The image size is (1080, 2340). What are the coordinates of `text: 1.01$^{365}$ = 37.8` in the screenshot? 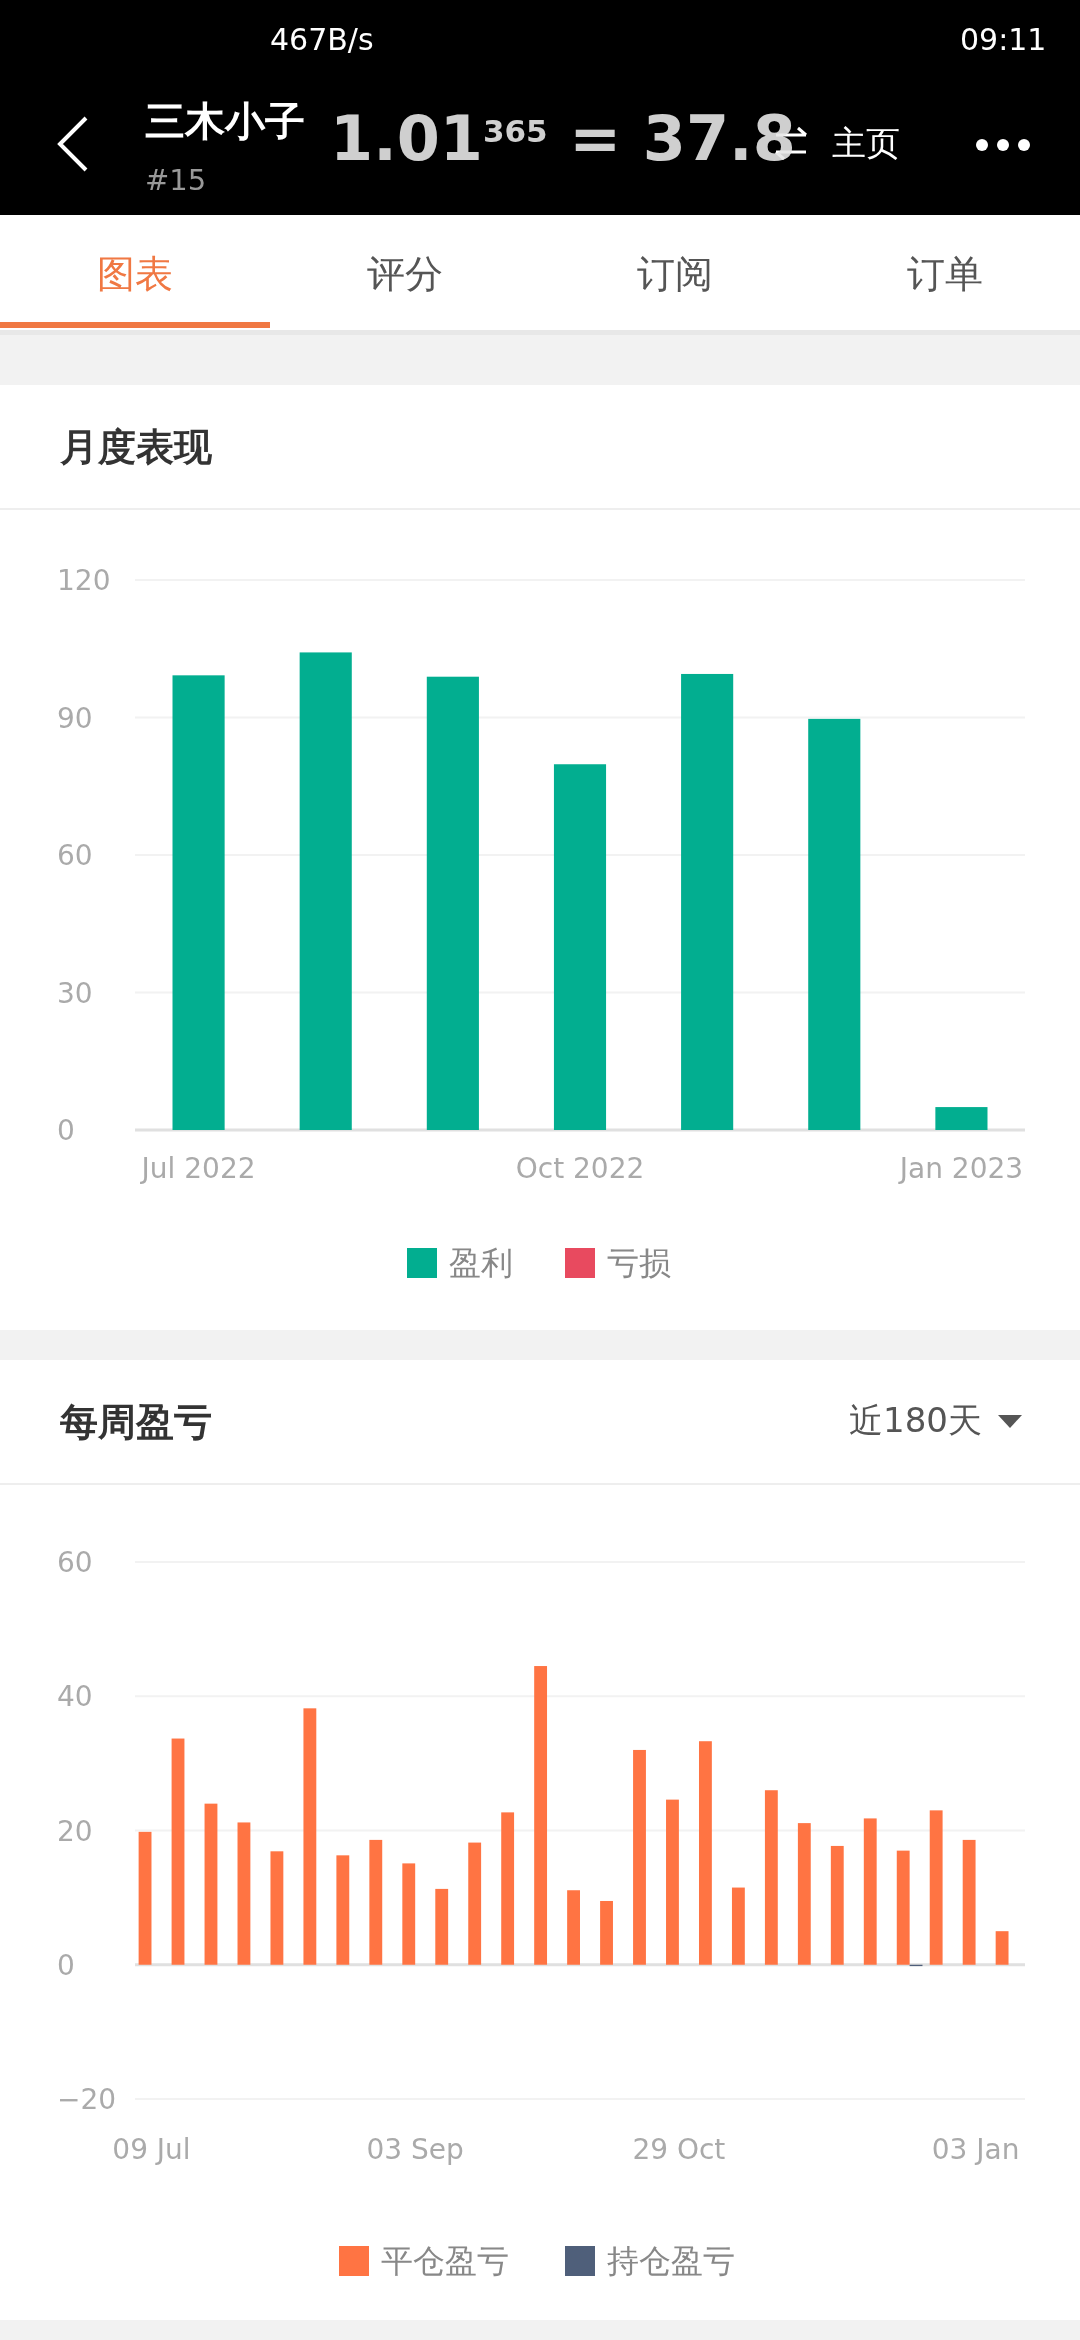 It's located at (563, 138).